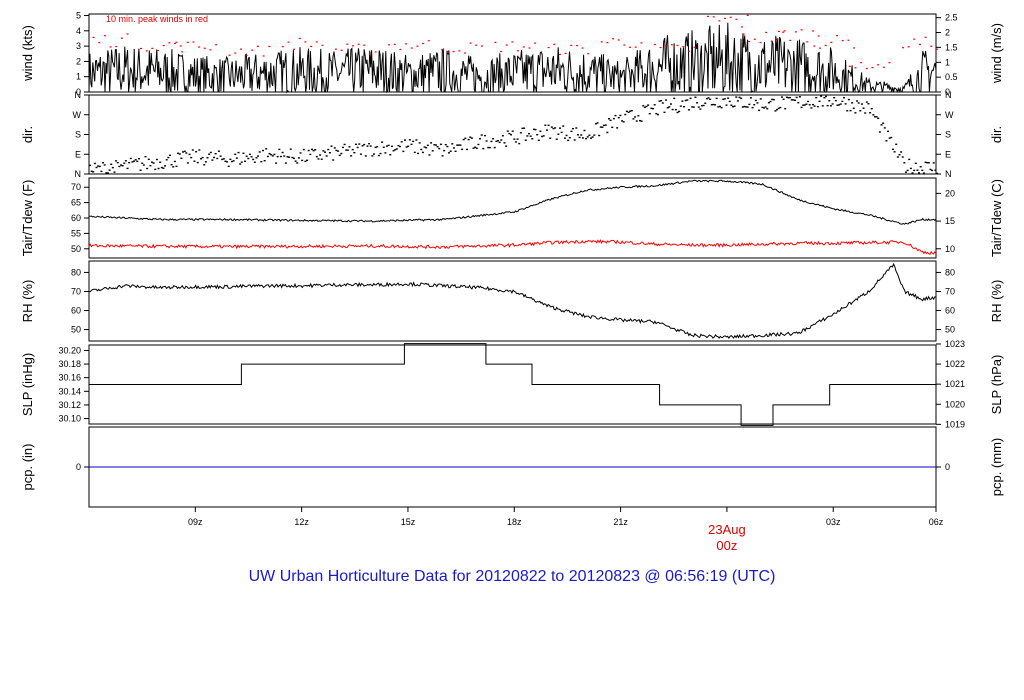 Image resolution: width=1024 pixels, height=700 pixels. Describe the element at coordinates (78, 31) in the screenshot. I see `left-tick-label: 4` at that location.